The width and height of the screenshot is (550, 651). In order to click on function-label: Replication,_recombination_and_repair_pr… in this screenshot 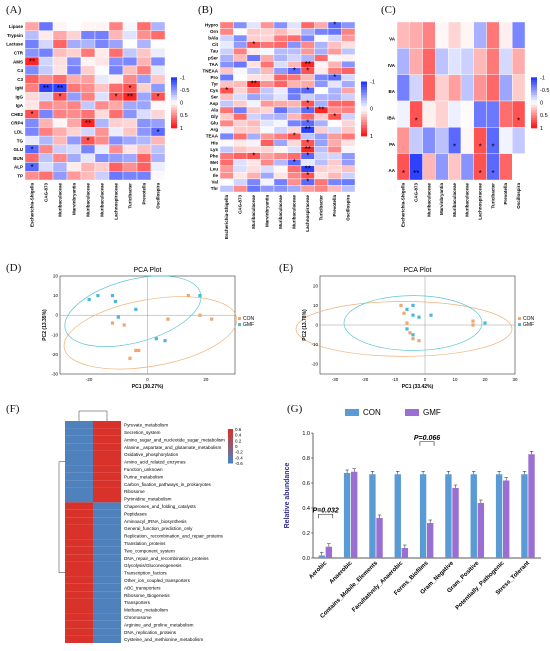, I will do `click(174, 536)`.